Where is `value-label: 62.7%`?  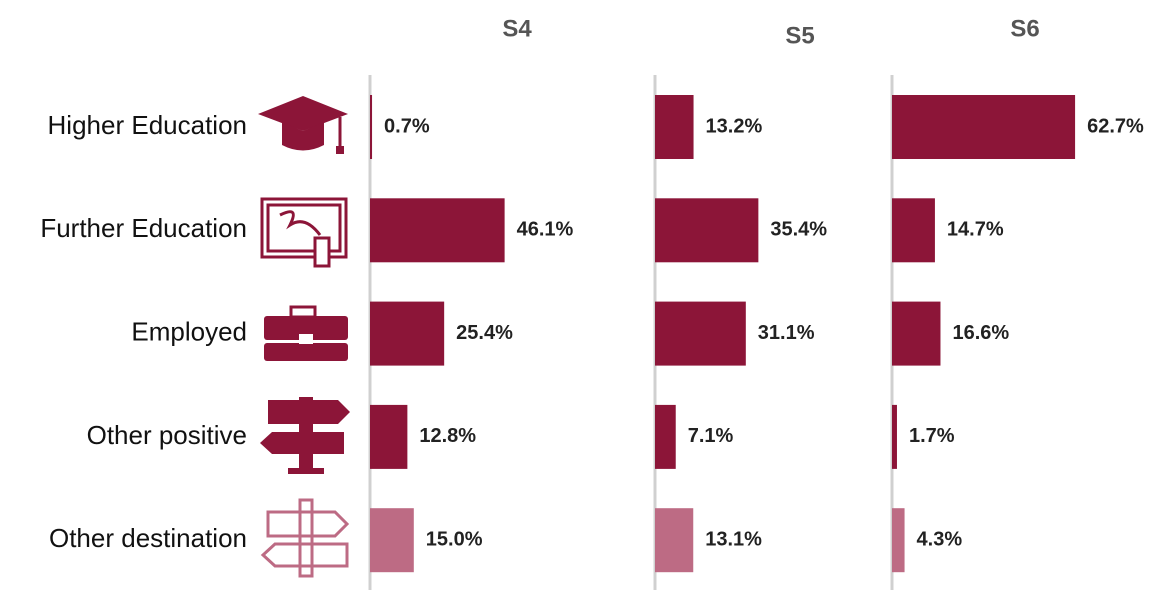 value-label: 62.7% is located at coordinates (1115, 126).